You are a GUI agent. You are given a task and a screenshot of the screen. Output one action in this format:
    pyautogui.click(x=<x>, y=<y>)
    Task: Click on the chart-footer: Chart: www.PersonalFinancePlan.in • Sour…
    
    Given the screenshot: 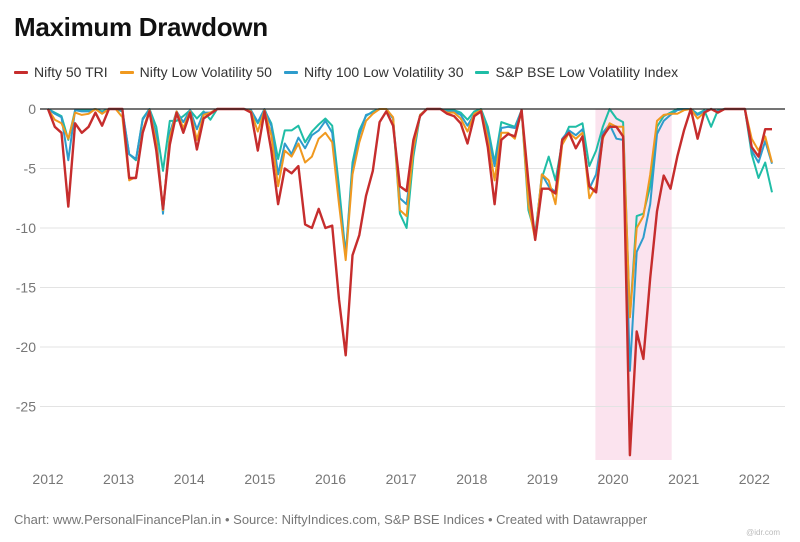 What is the action you would take?
    pyautogui.click(x=331, y=519)
    